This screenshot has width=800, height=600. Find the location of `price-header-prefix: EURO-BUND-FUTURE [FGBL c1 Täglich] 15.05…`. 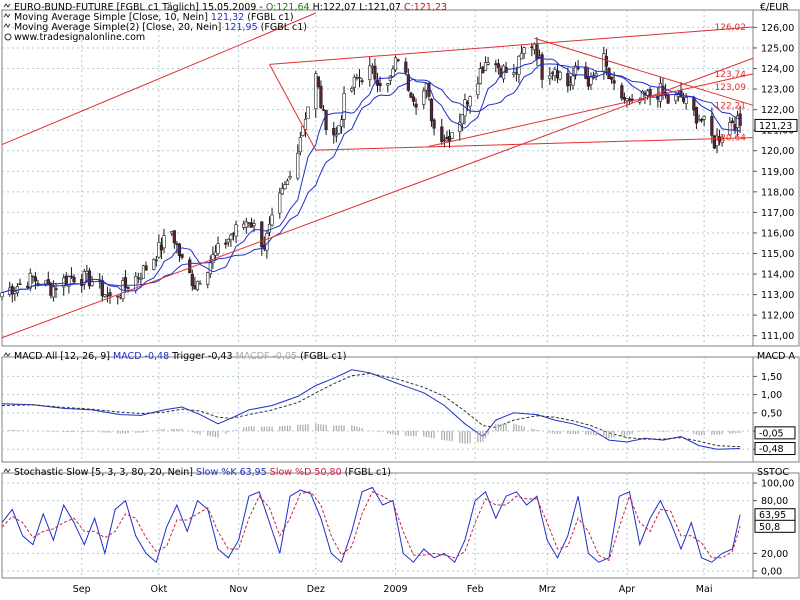

price-header-prefix: EURO-BUND-FUTURE [FGBL c1 Täglich] 15.05… is located at coordinates (140, 7).